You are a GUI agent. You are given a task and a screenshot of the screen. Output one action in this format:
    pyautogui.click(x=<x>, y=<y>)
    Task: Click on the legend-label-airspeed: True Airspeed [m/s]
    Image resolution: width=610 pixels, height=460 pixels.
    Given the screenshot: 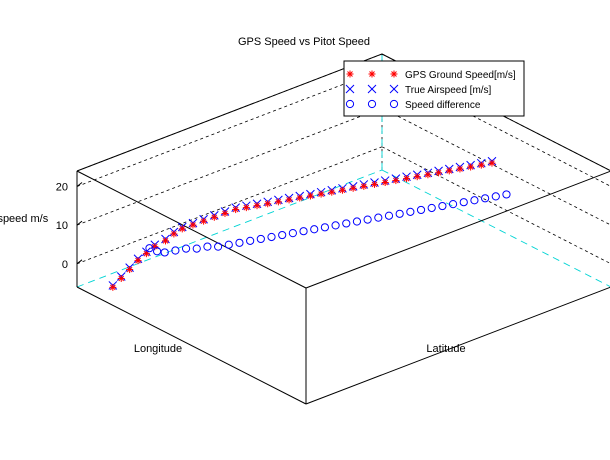 What is the action you would take?
    pyautogui.click(x=448, y=90)
    